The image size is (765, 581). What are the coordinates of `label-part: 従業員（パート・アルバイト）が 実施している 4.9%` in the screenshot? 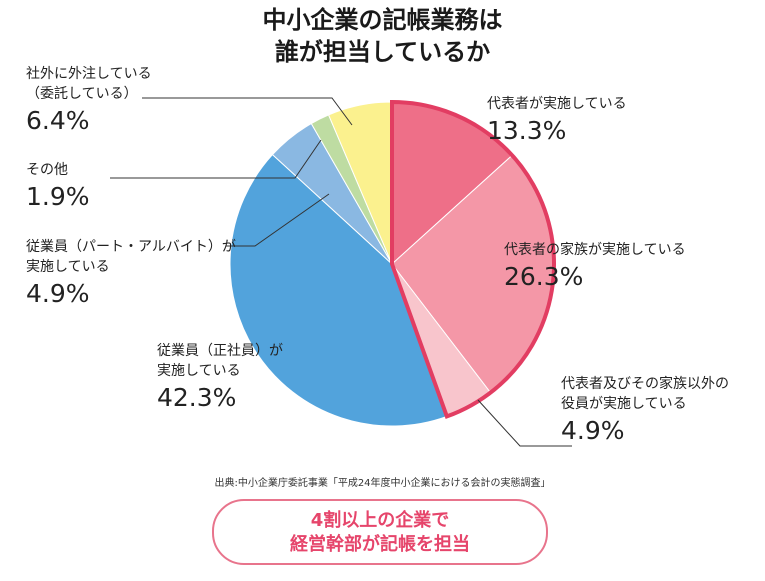 It's located at (131, 273).